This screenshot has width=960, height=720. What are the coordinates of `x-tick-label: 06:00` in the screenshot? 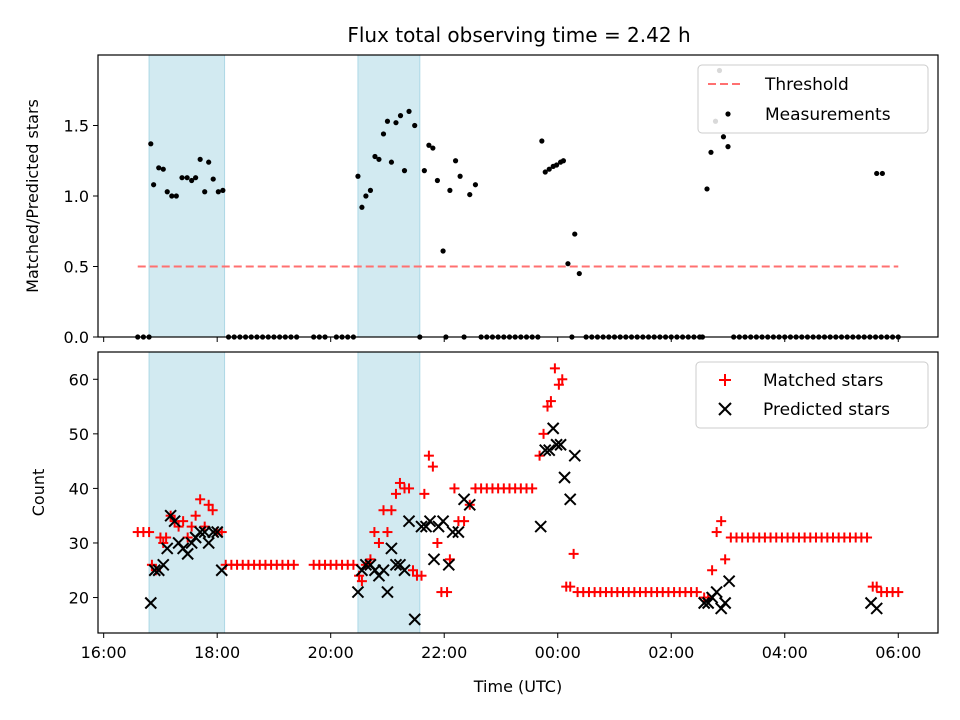 It's located at (898, 652).